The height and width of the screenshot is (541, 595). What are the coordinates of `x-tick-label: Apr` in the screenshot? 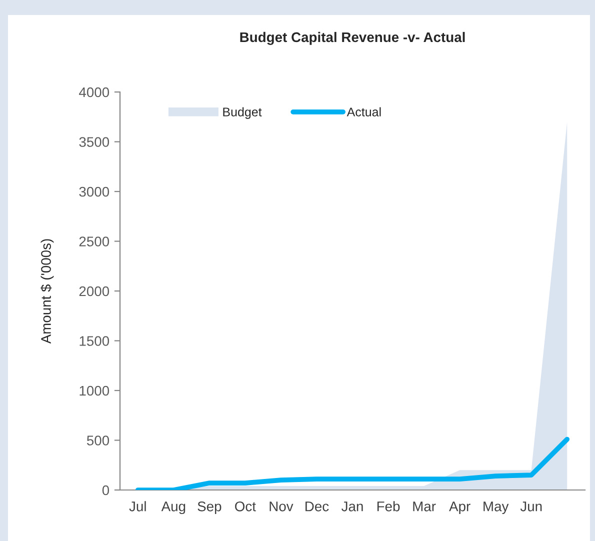 It's located at (459, 508).